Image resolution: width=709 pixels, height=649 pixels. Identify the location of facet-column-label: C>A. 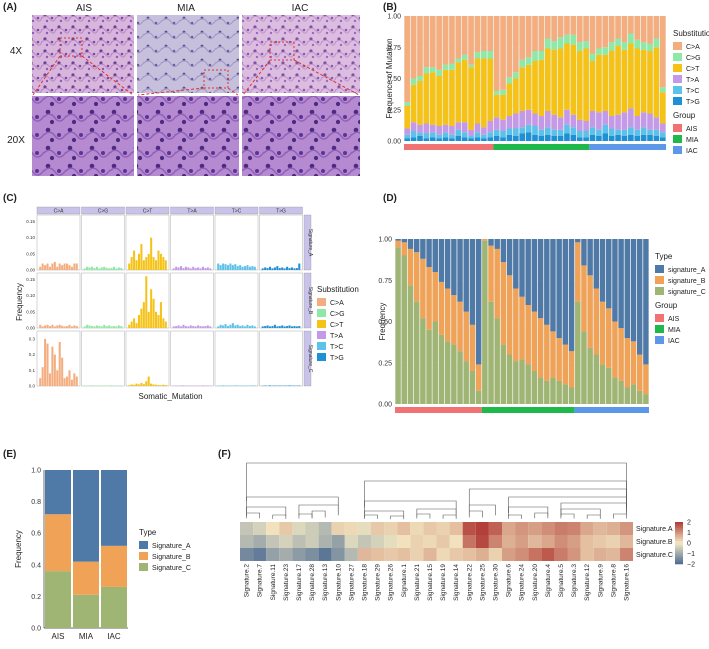
(59, 212).